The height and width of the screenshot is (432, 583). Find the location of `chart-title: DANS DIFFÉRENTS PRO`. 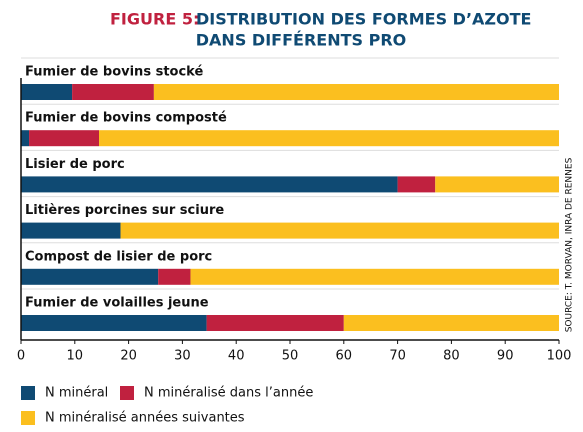

chart-title: DANS DIFFÉRENTS PRO is located at coordinates (301, 40).